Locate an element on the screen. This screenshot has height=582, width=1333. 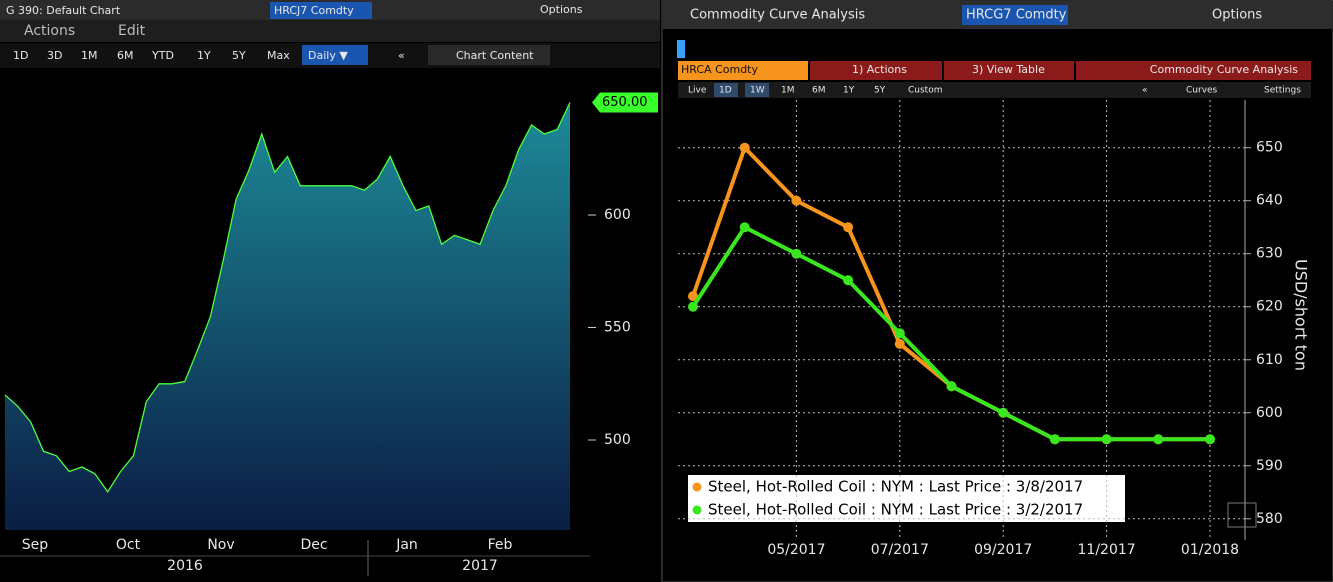
curves: Curves is located at coordinates (1202, 91).